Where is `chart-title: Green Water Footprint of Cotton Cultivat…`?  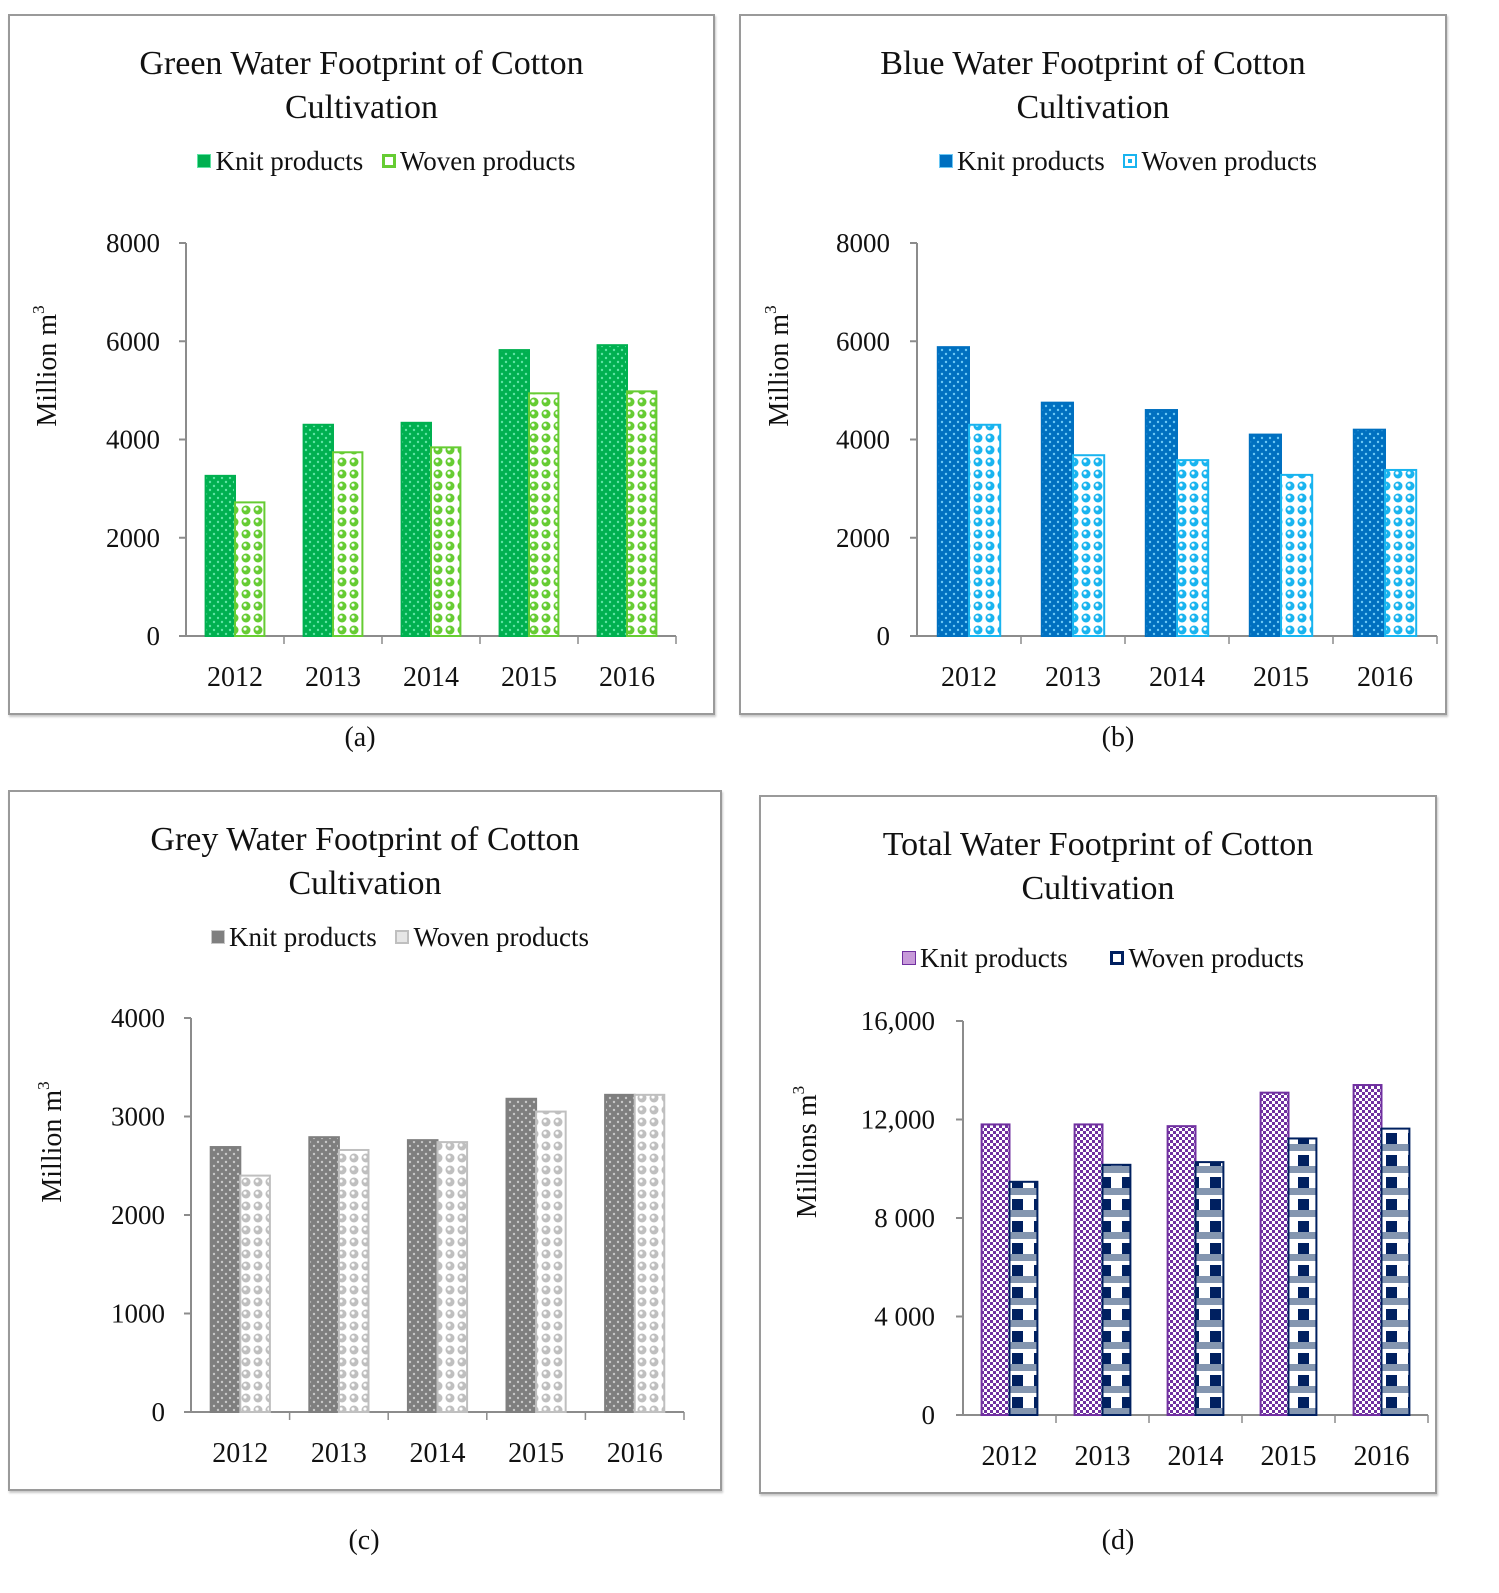
chart-title: Green Water Footprint of Cotton Cultivat… is located at coordinates (361, 86).